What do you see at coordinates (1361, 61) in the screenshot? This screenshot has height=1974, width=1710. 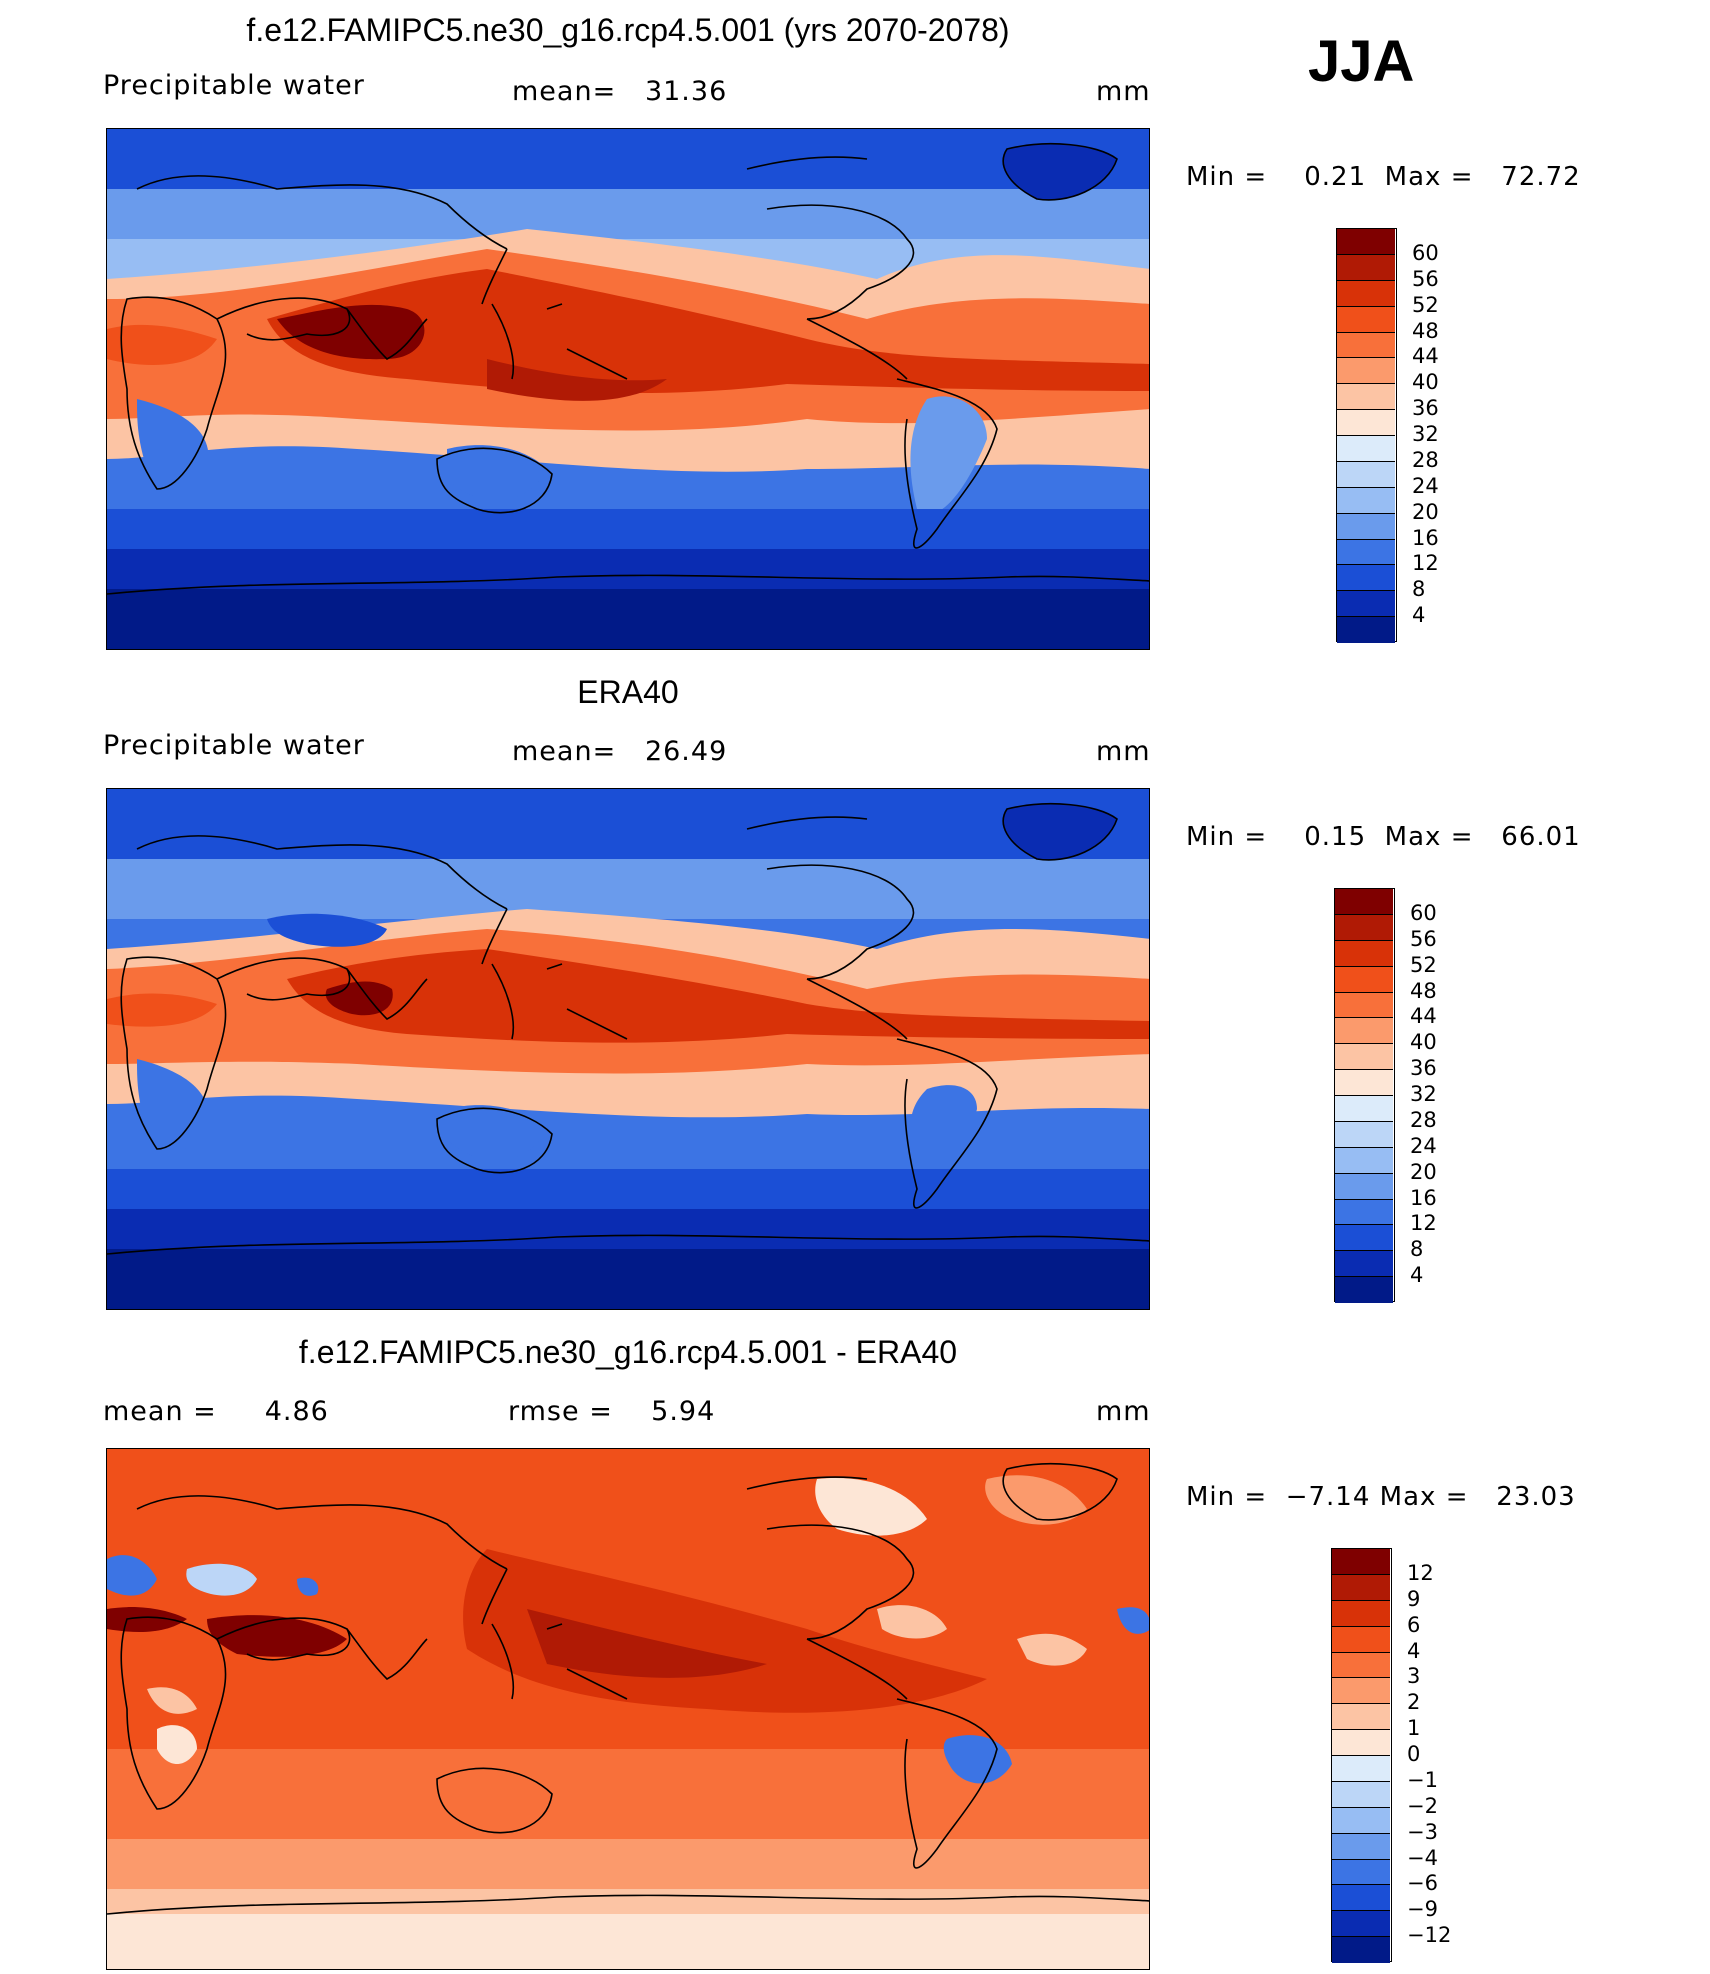 I see `season-label: JJA` at bounding box center [1361, 61].